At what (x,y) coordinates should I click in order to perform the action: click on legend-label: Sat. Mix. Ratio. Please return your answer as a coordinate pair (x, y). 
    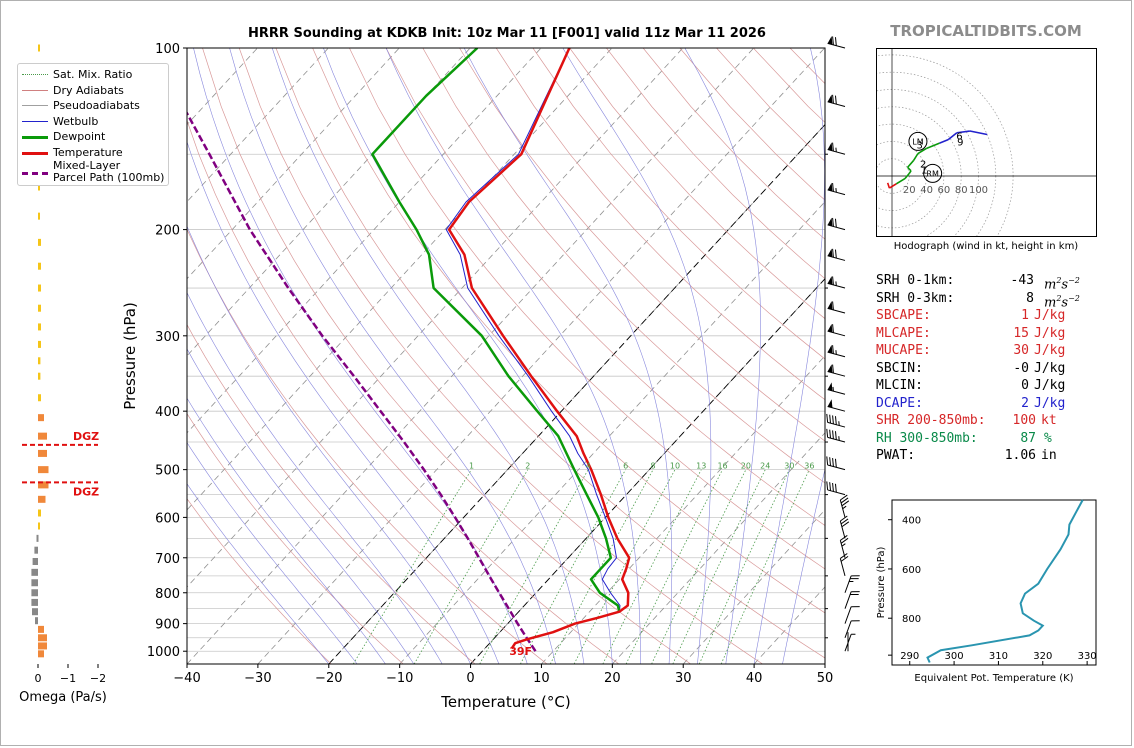
    Looking at the image, I should click on (93, 74).